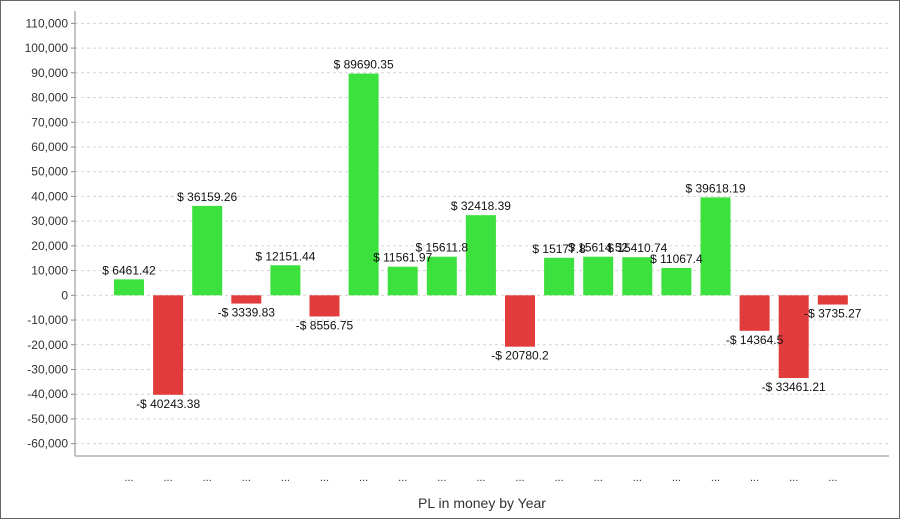 This screenshot has width=900, height=519. Describe the element at coordinates (49, 271) in the screenshot. I see `y-tick-label: 10,000` at that location.